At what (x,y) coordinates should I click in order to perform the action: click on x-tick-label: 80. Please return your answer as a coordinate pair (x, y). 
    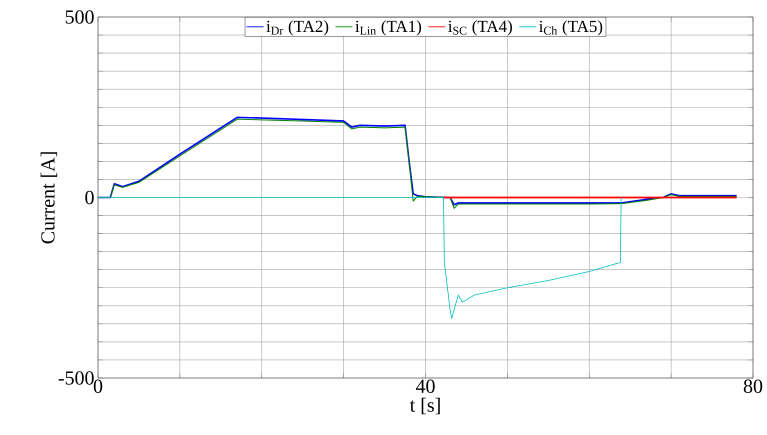
    Looking at the image, I should click on (753, 386).